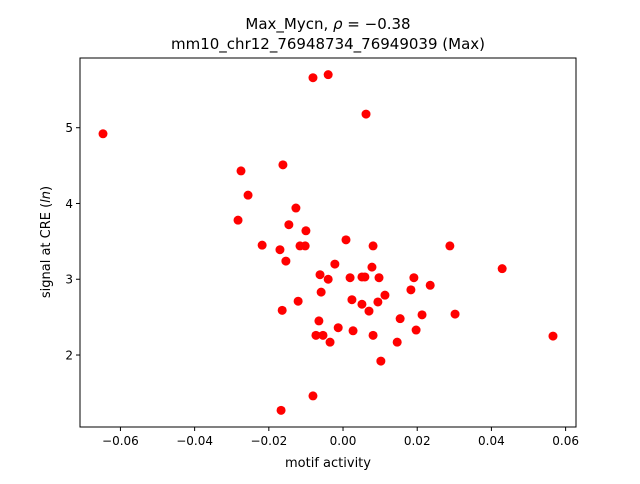 Image resolution: width=640 pixels, height=484 pixels. What do you see at coordinates (120, 441) in the screenshot?
I see `x-tick-label: −0.06` at bounding box center [120, 441].